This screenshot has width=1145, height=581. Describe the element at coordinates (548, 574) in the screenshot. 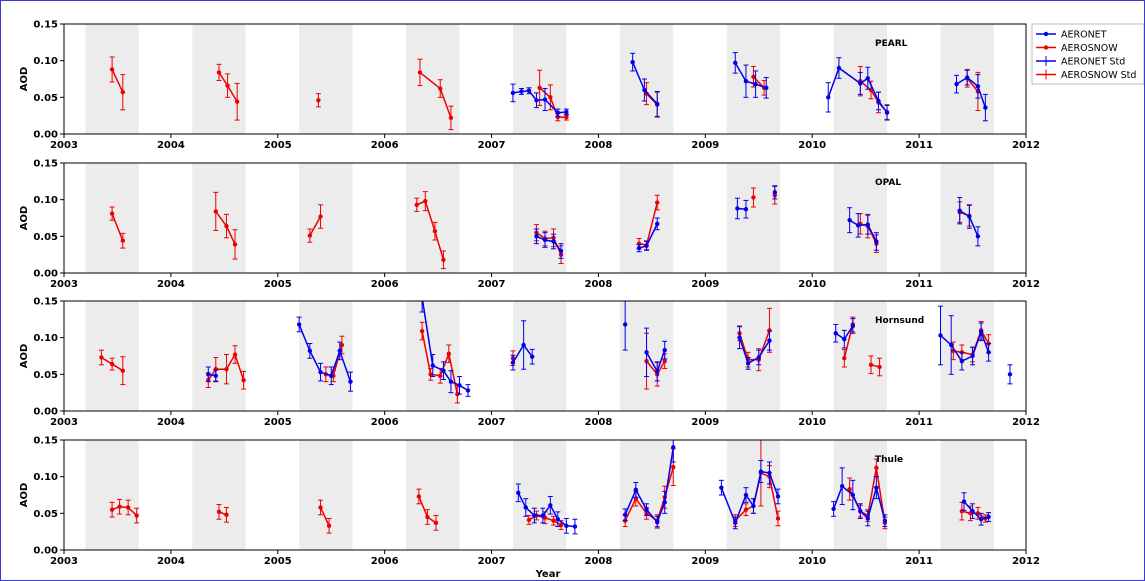

I see `x-axis-label: Year` at that location.